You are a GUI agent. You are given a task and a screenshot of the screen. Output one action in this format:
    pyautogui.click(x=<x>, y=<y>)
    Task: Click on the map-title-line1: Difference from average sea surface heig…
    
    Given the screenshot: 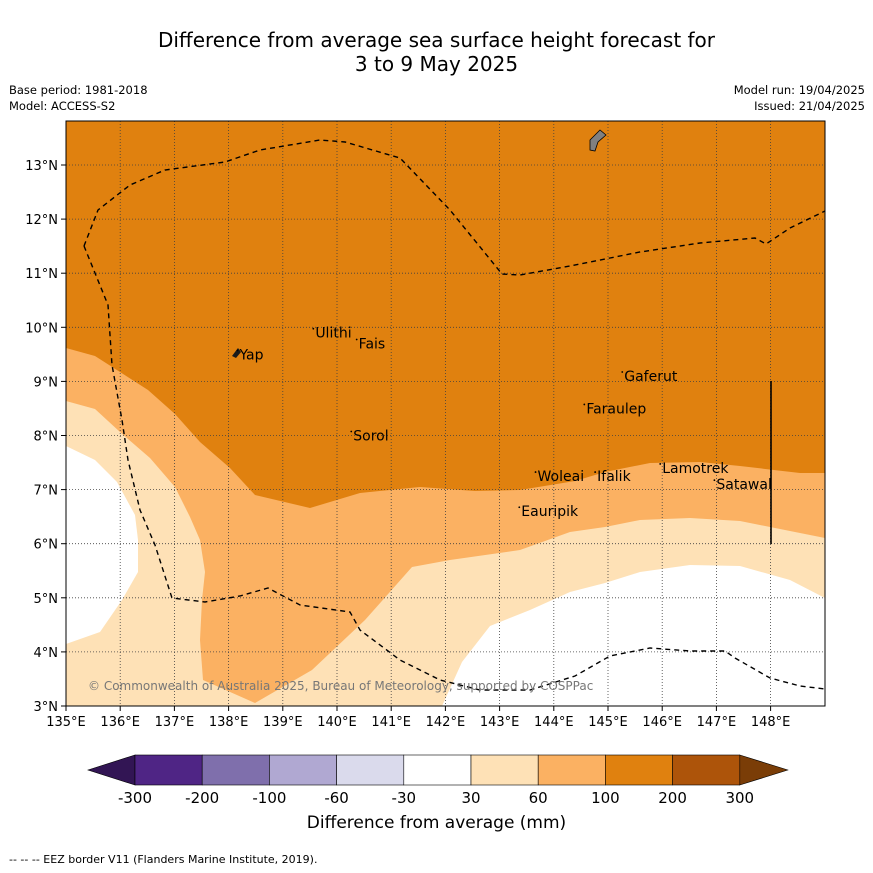 What is the action you would take?
    pyautogui.click(x=436, y=40)
    